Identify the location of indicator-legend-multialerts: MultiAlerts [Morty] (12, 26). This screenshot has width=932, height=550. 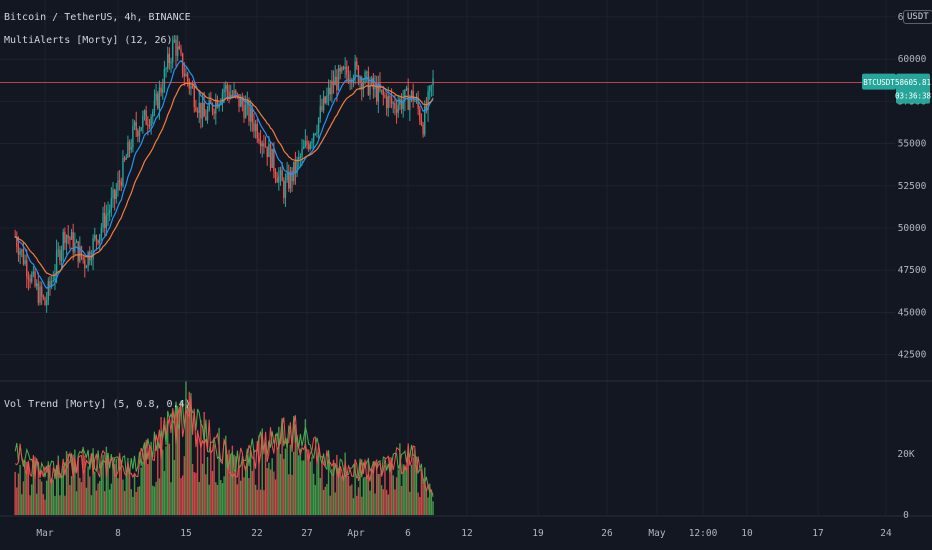
(88, 40).